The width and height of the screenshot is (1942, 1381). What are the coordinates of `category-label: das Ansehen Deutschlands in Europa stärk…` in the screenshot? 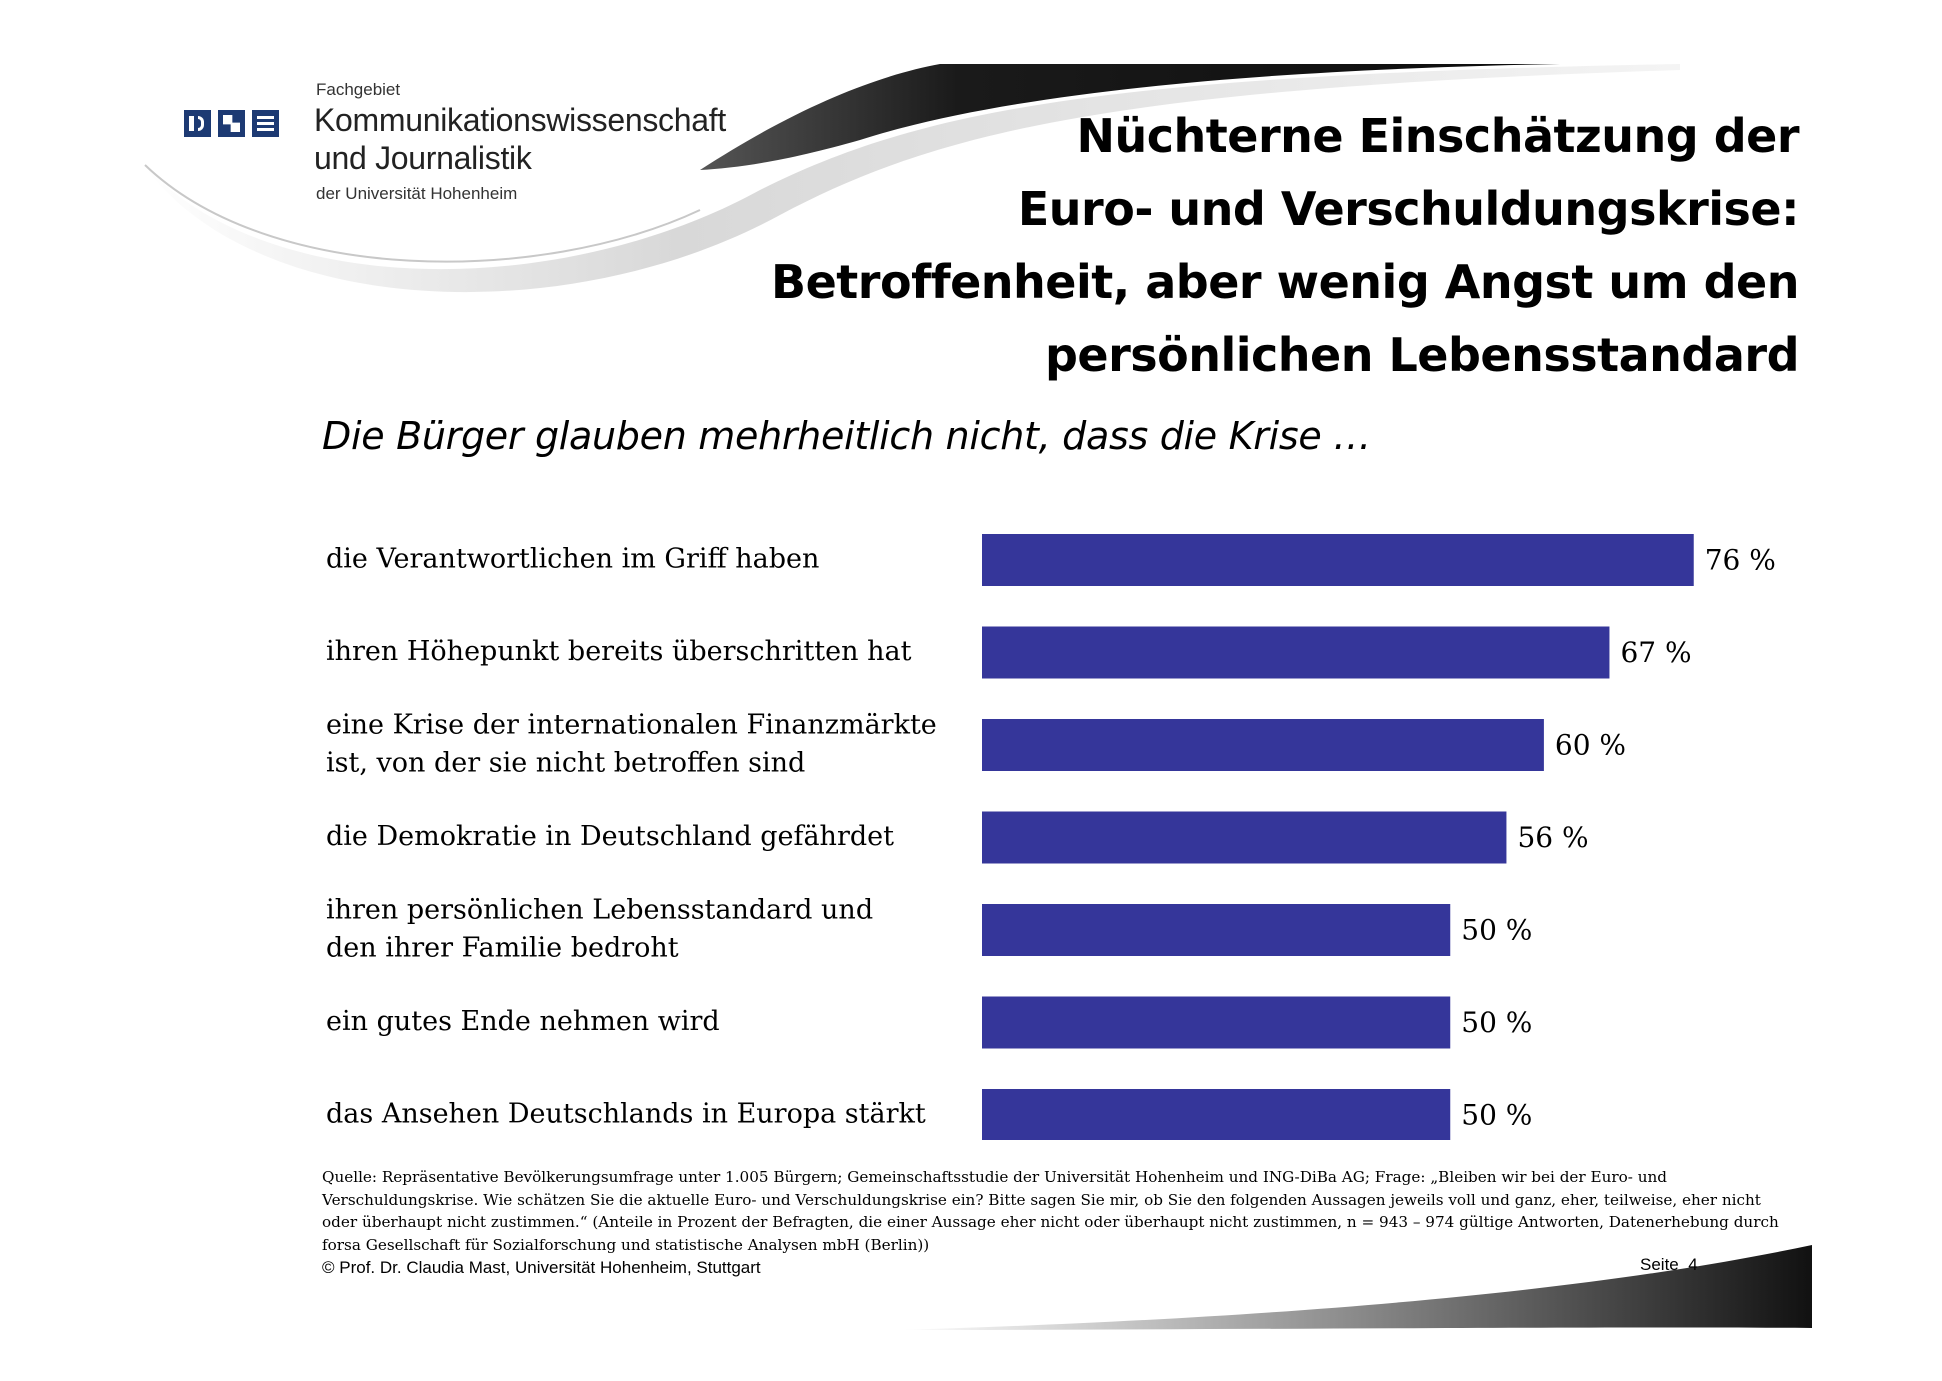 It's located at (626, 1114).